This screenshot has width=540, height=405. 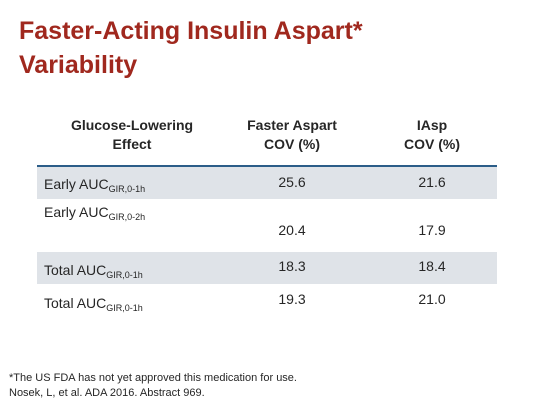 I want to click on citation: Nosek, L, et al. ADA 2016. Abstract 969., so click(x=107, y=393).